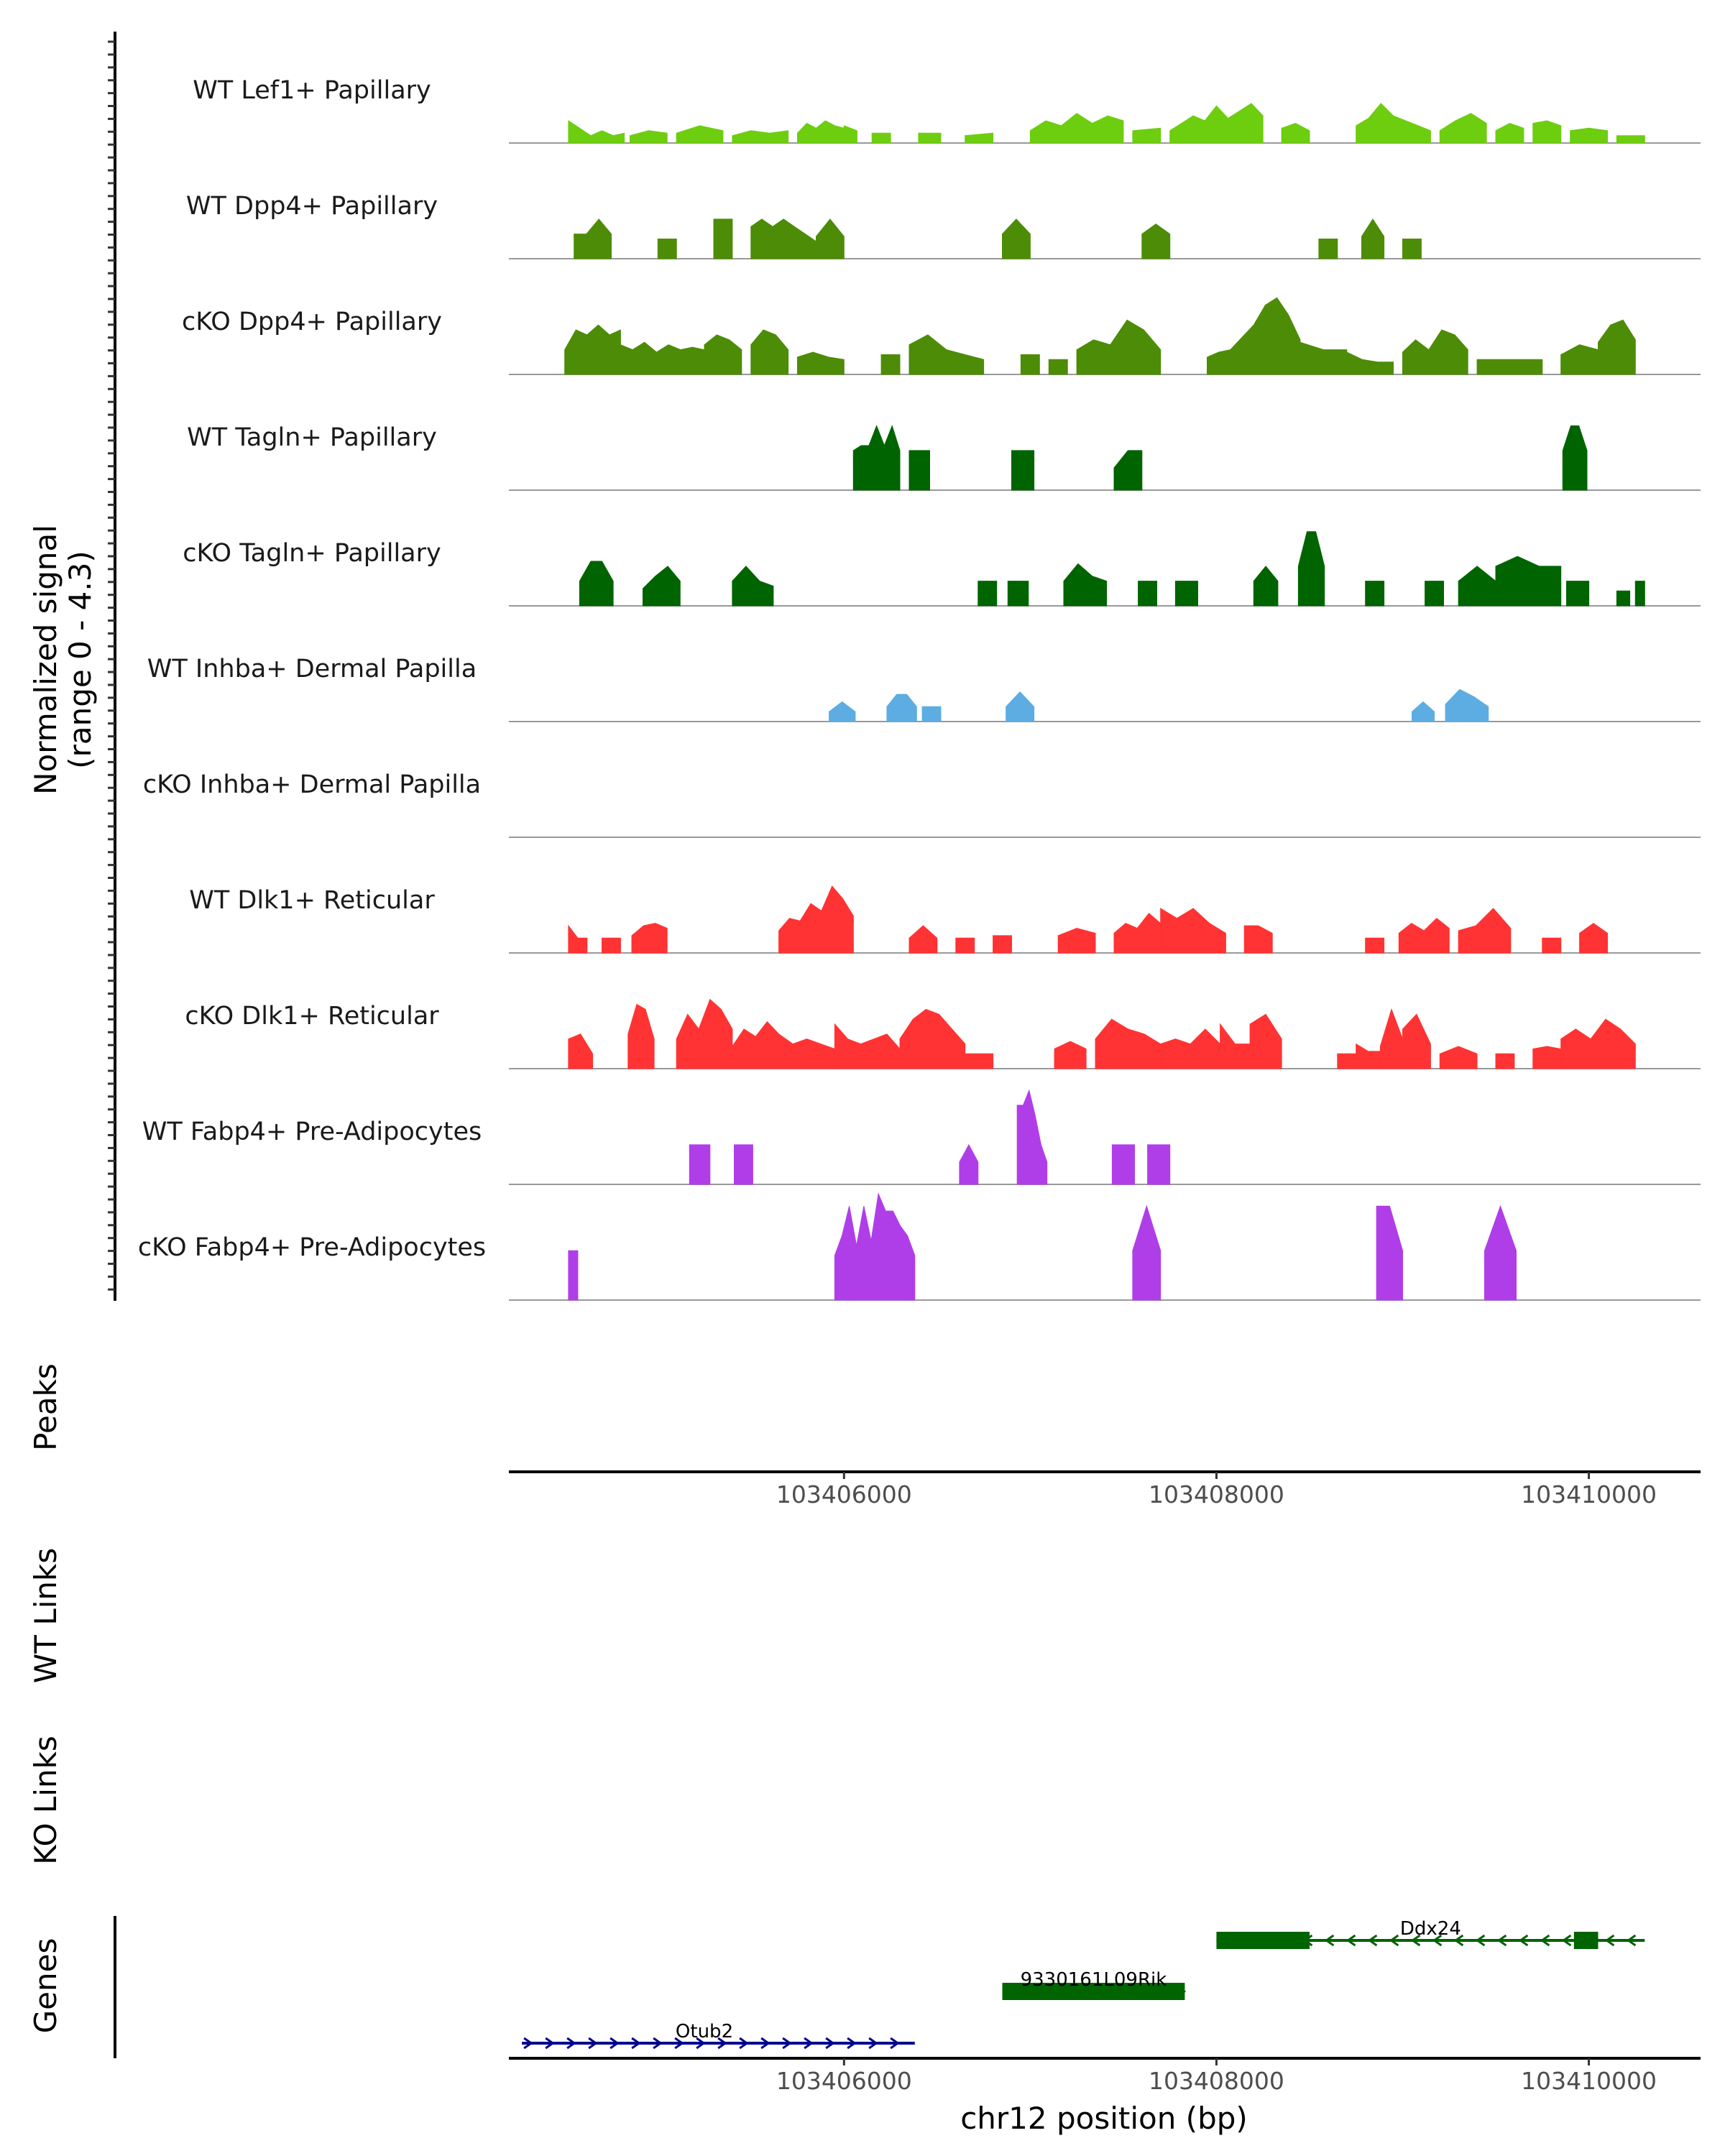 This screenshot has height=2156, width=1725. Describe the element at coordinates (312, 91) in the screenshot. I see `track-label: WT Lef1+ Papillary` at that location.